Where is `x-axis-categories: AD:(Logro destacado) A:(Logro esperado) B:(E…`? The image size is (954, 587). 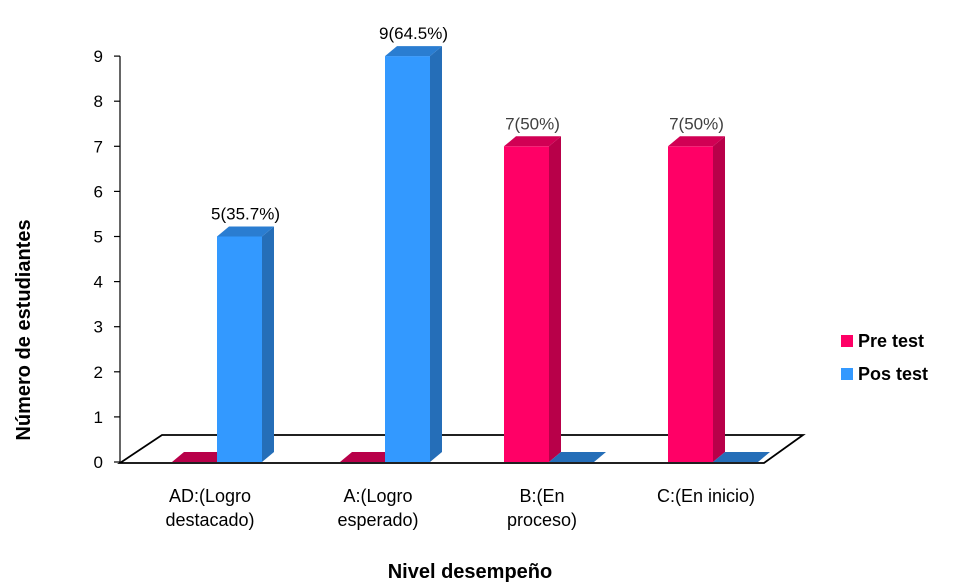 x-axis-categories: AD:(Logro destacado) A:(Logro esperado) B:(E… is located at coordinates (460, 508).